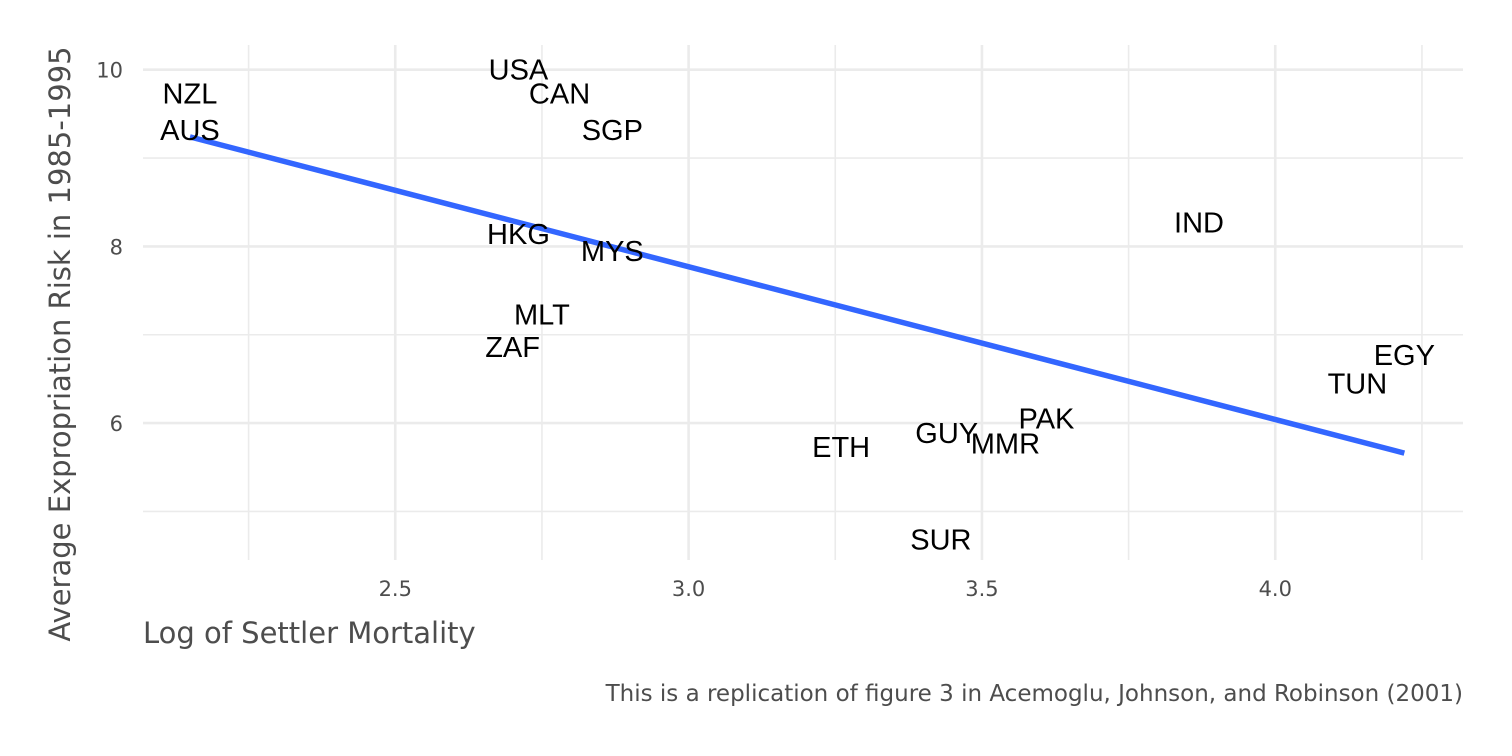  Describe the element at coordinates (60, 343) in the screenshot. I see `y-axis-title: Average Expropriation Risk in 1985-1995` at that location.